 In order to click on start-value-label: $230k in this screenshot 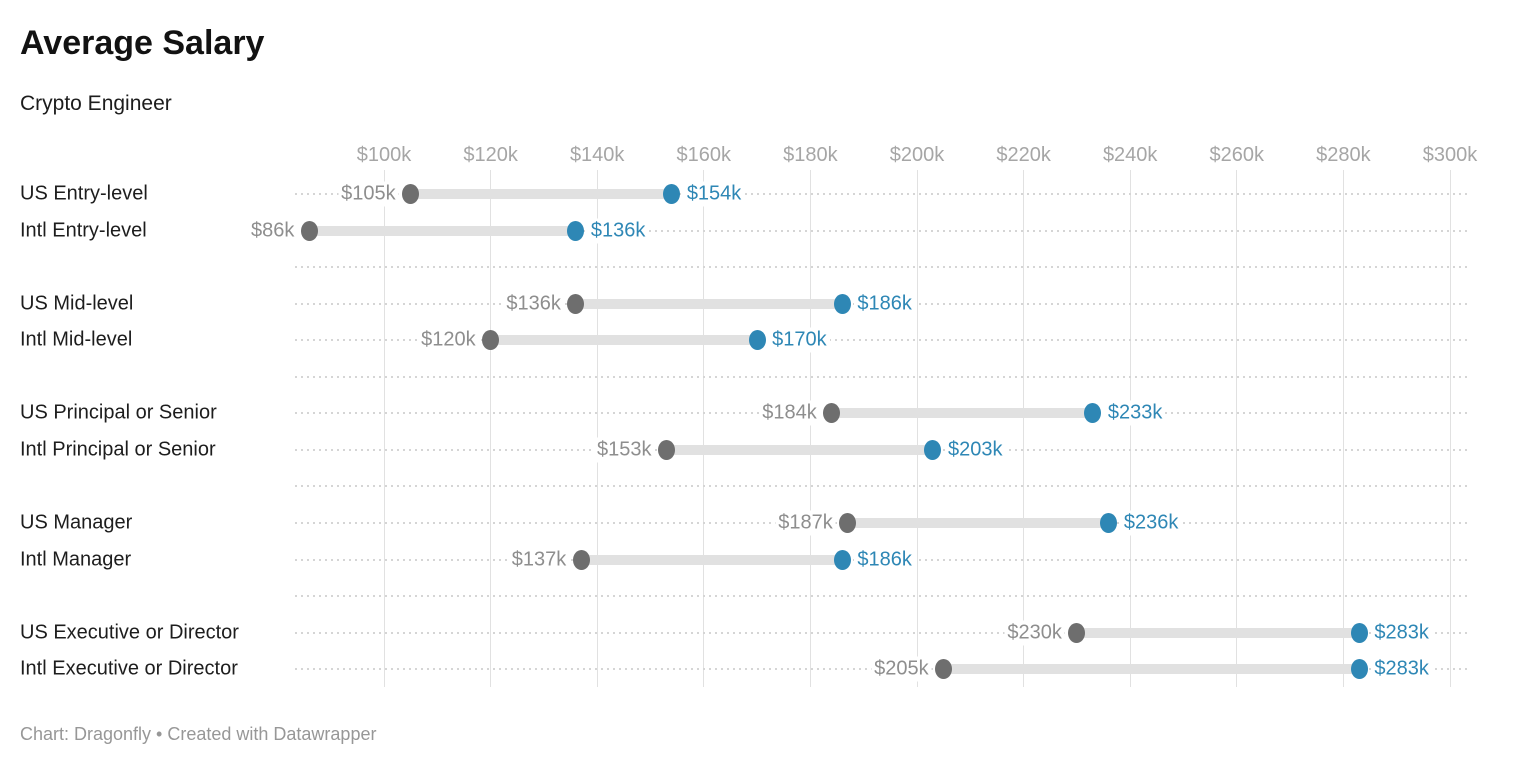, I will do `click(1034, 633)`.